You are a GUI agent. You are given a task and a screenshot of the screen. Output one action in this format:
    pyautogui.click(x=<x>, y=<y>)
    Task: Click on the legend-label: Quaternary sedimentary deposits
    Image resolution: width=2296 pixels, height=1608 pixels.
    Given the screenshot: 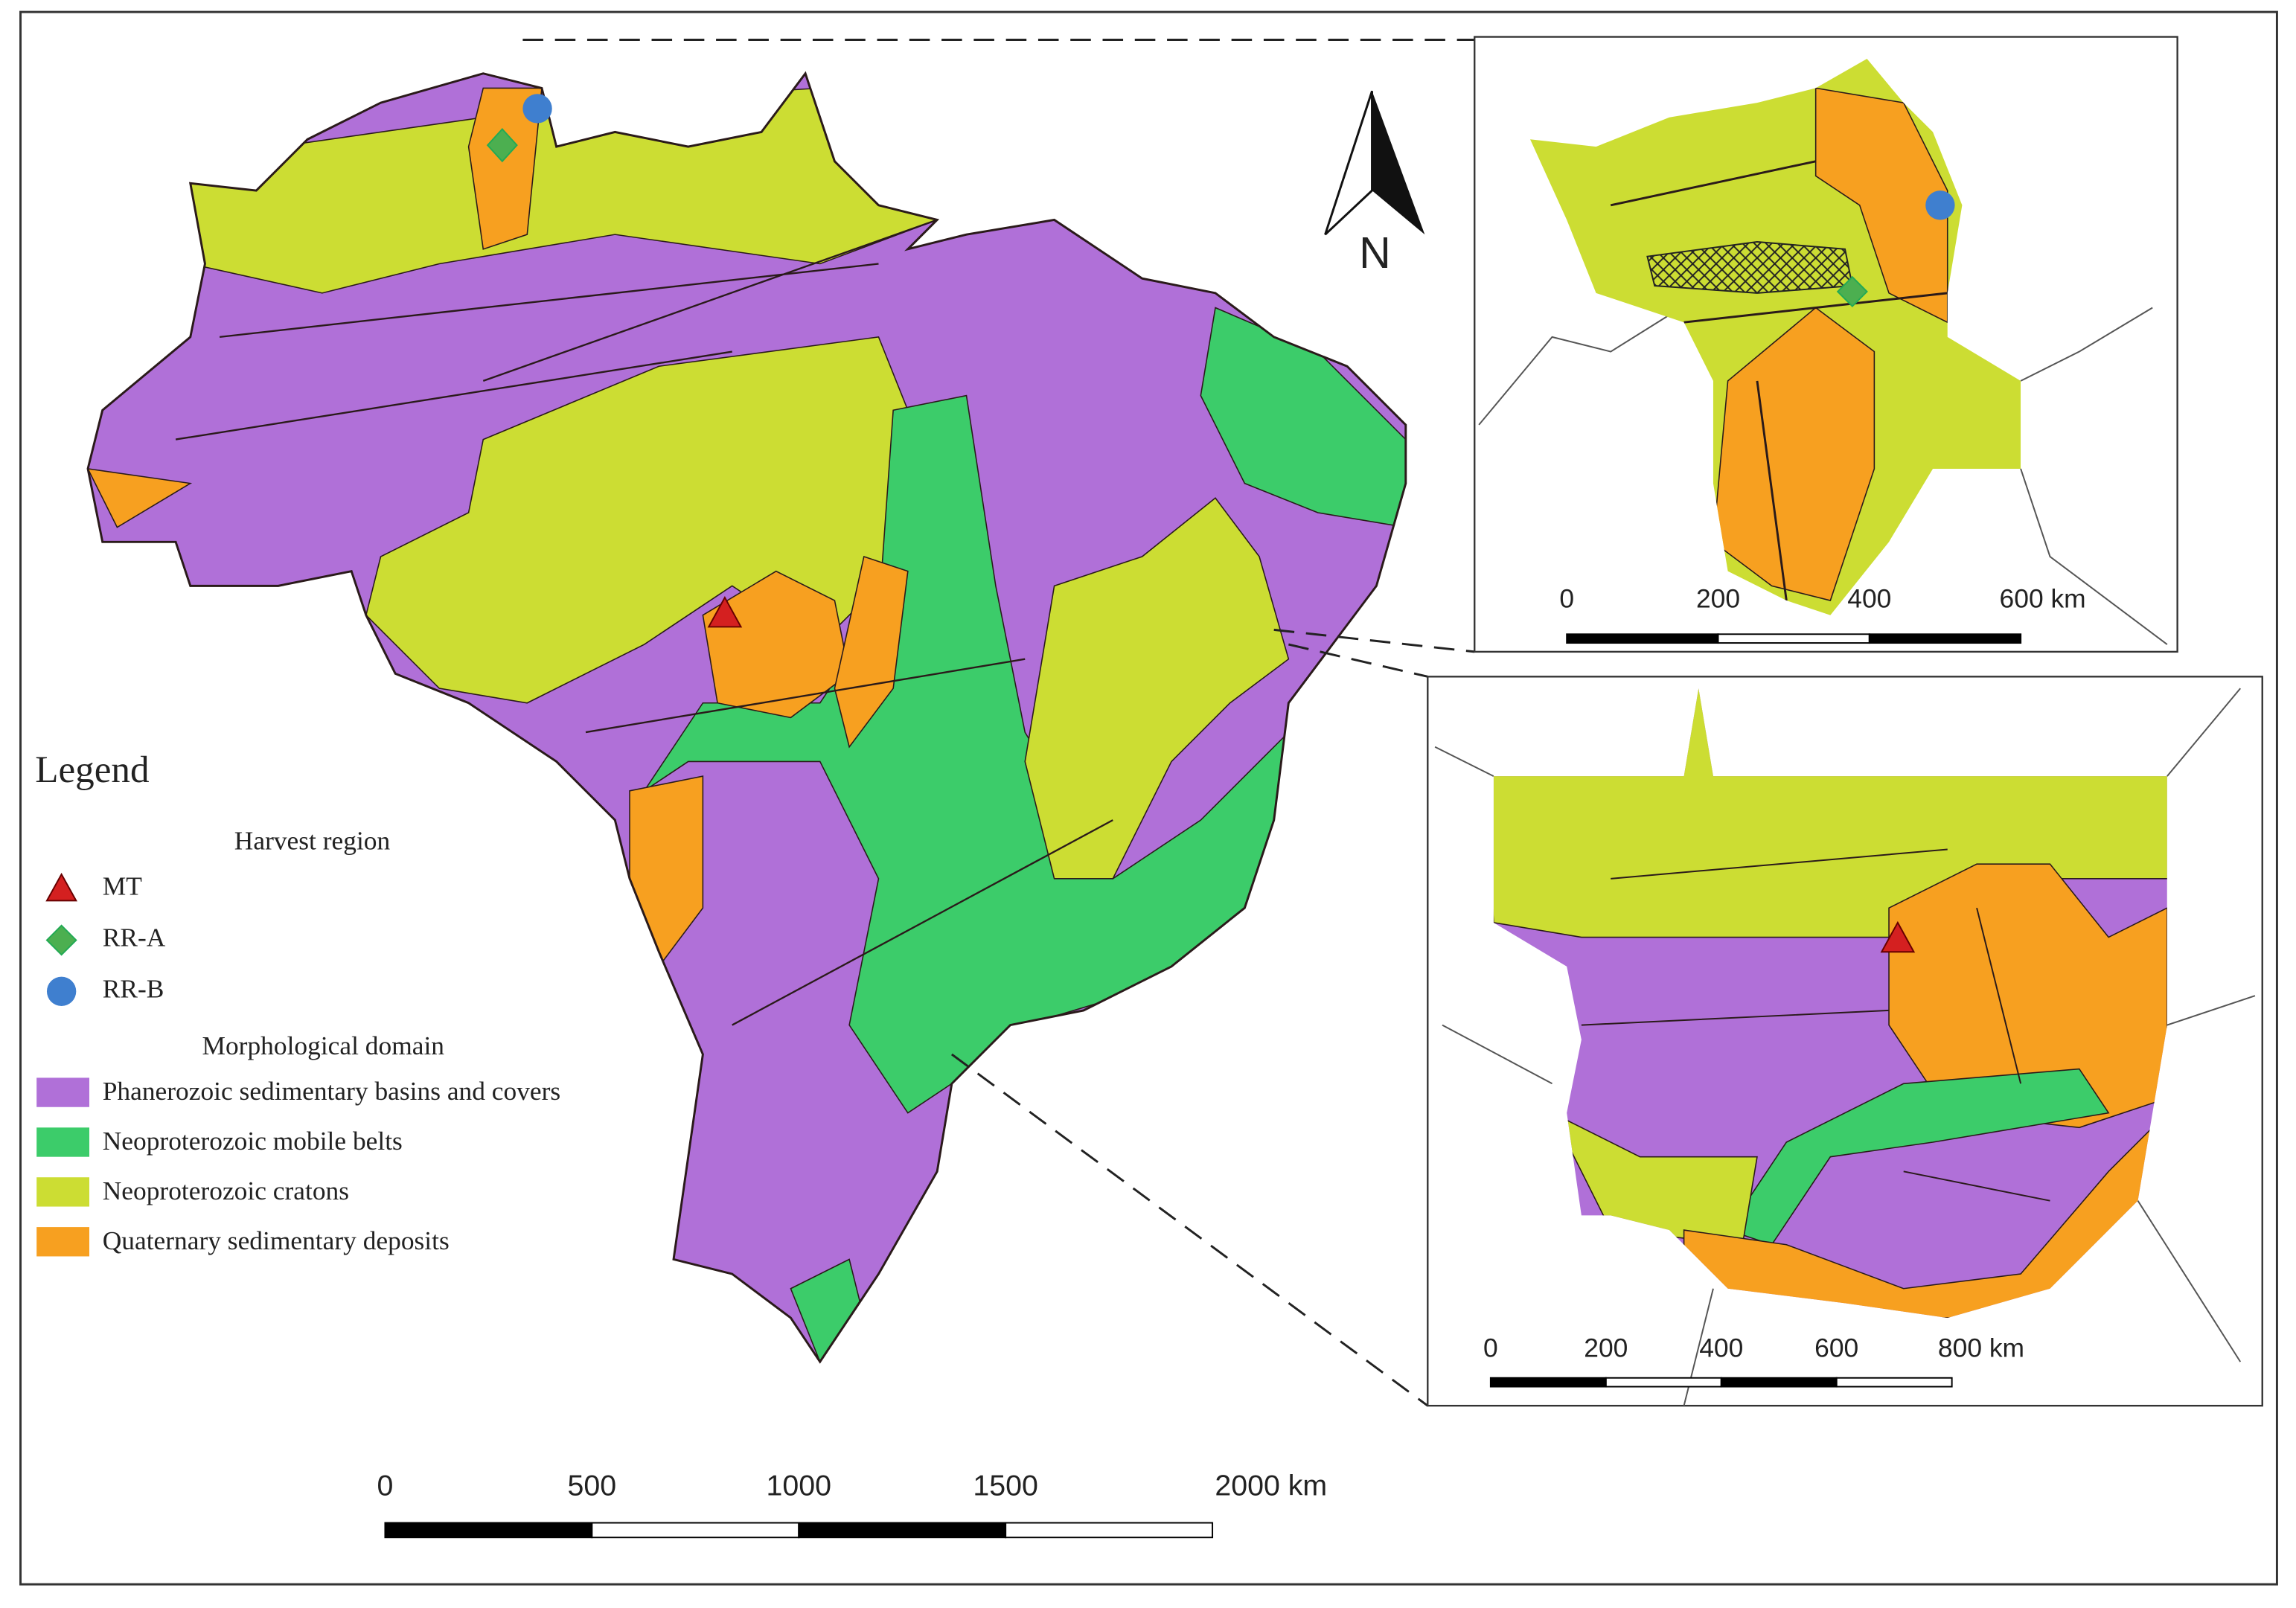 What is the action you would take?
    pyautogui.click(x=276, y=1240)
    